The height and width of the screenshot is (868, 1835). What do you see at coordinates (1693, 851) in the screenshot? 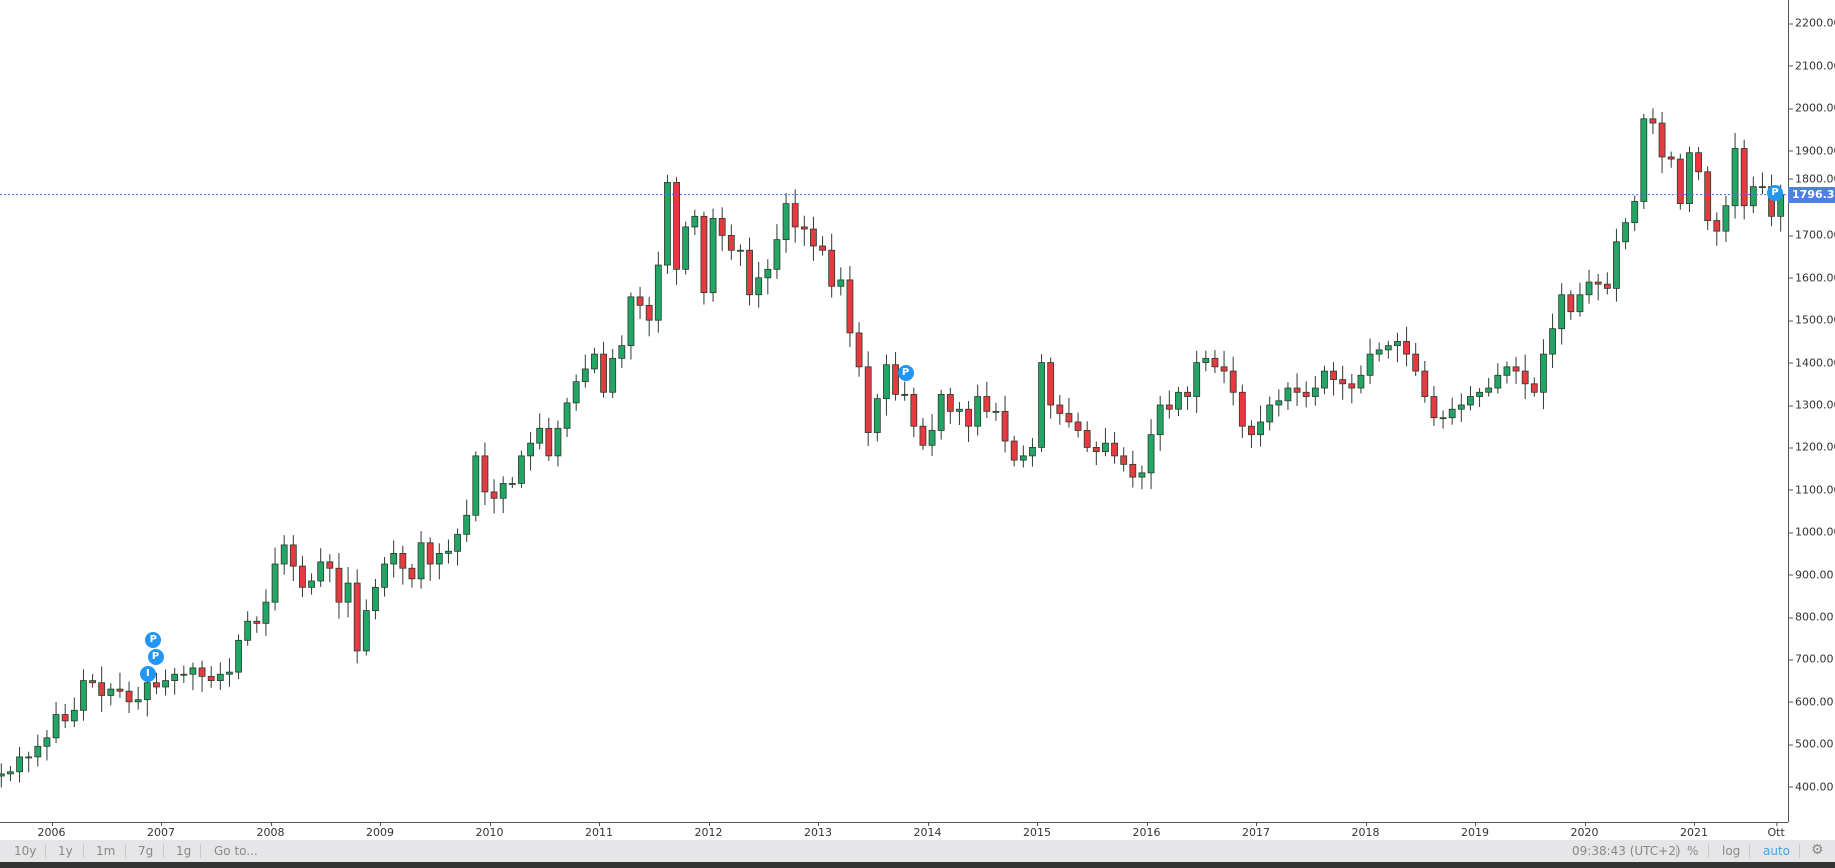
I see `percent-toggle: %` at bounding box center [1693, 851].